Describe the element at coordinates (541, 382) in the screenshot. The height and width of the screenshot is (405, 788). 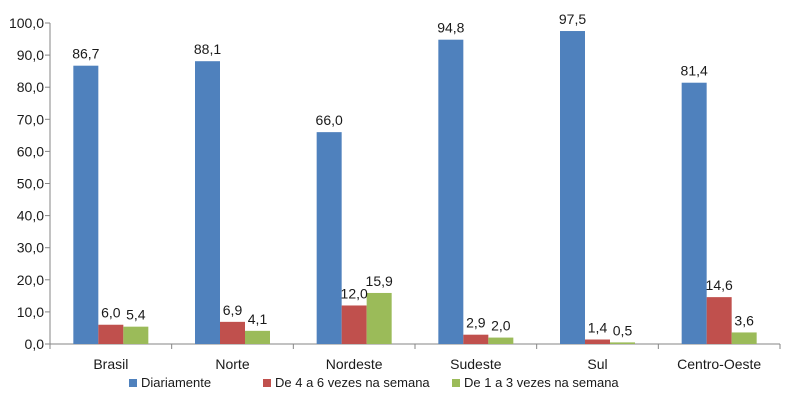
I see `legend-label: De 1 a 3 vezes na semana` at that location.